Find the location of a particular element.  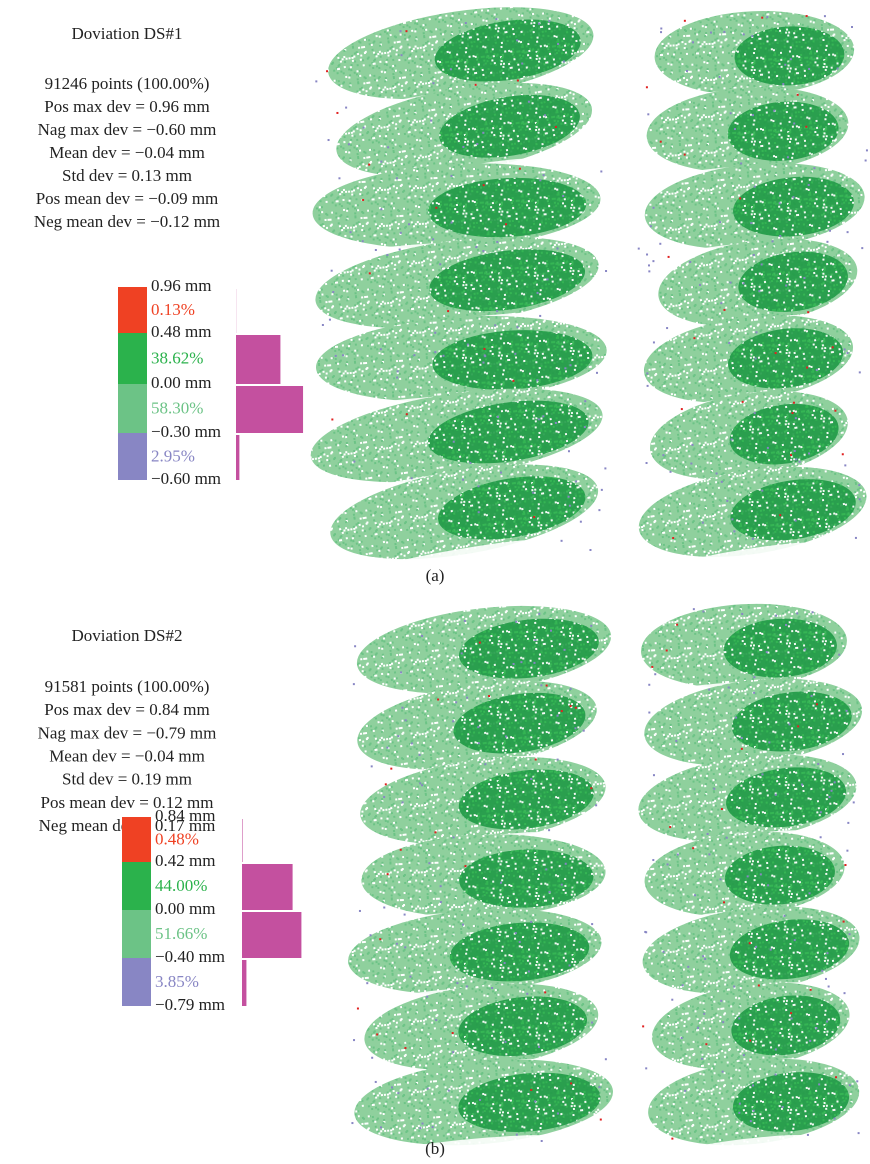

point-cloud is located at coordinates (481, 878).